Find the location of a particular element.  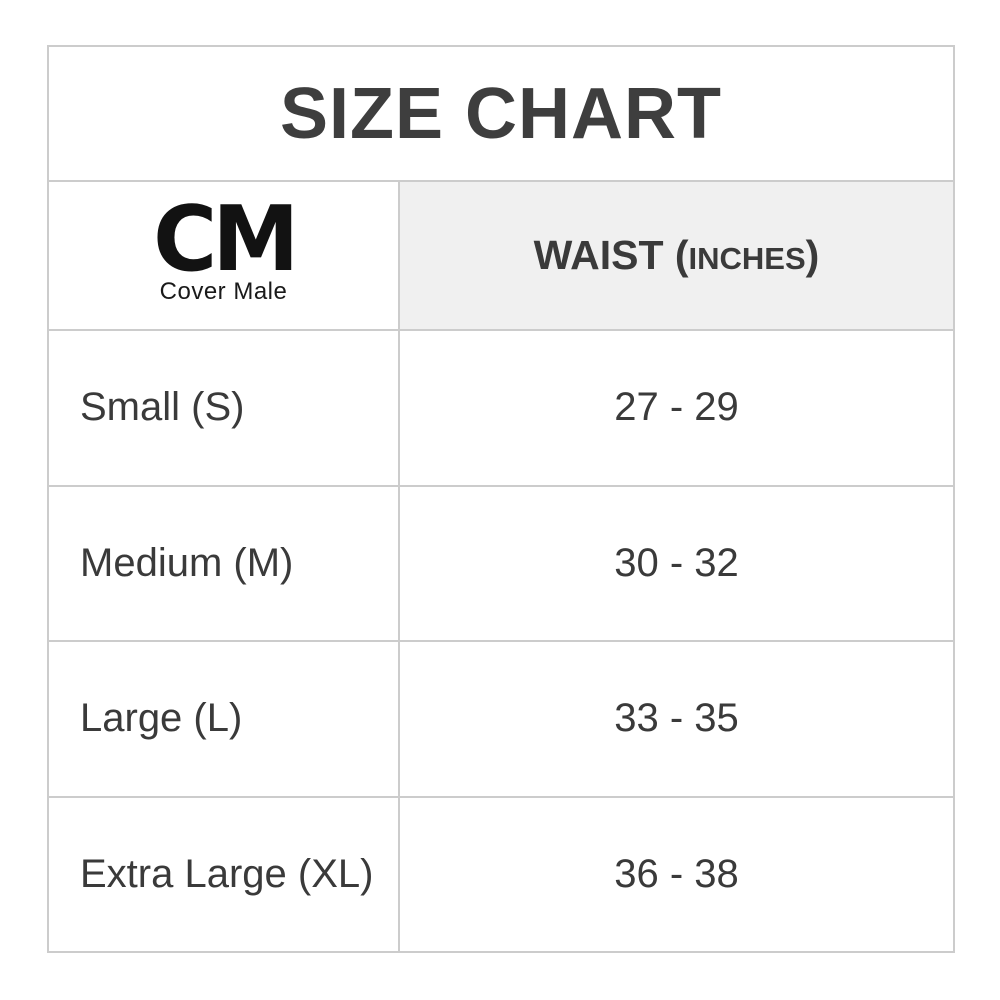

waist-value: 36 - 38 is located at coordinates (676, 874).